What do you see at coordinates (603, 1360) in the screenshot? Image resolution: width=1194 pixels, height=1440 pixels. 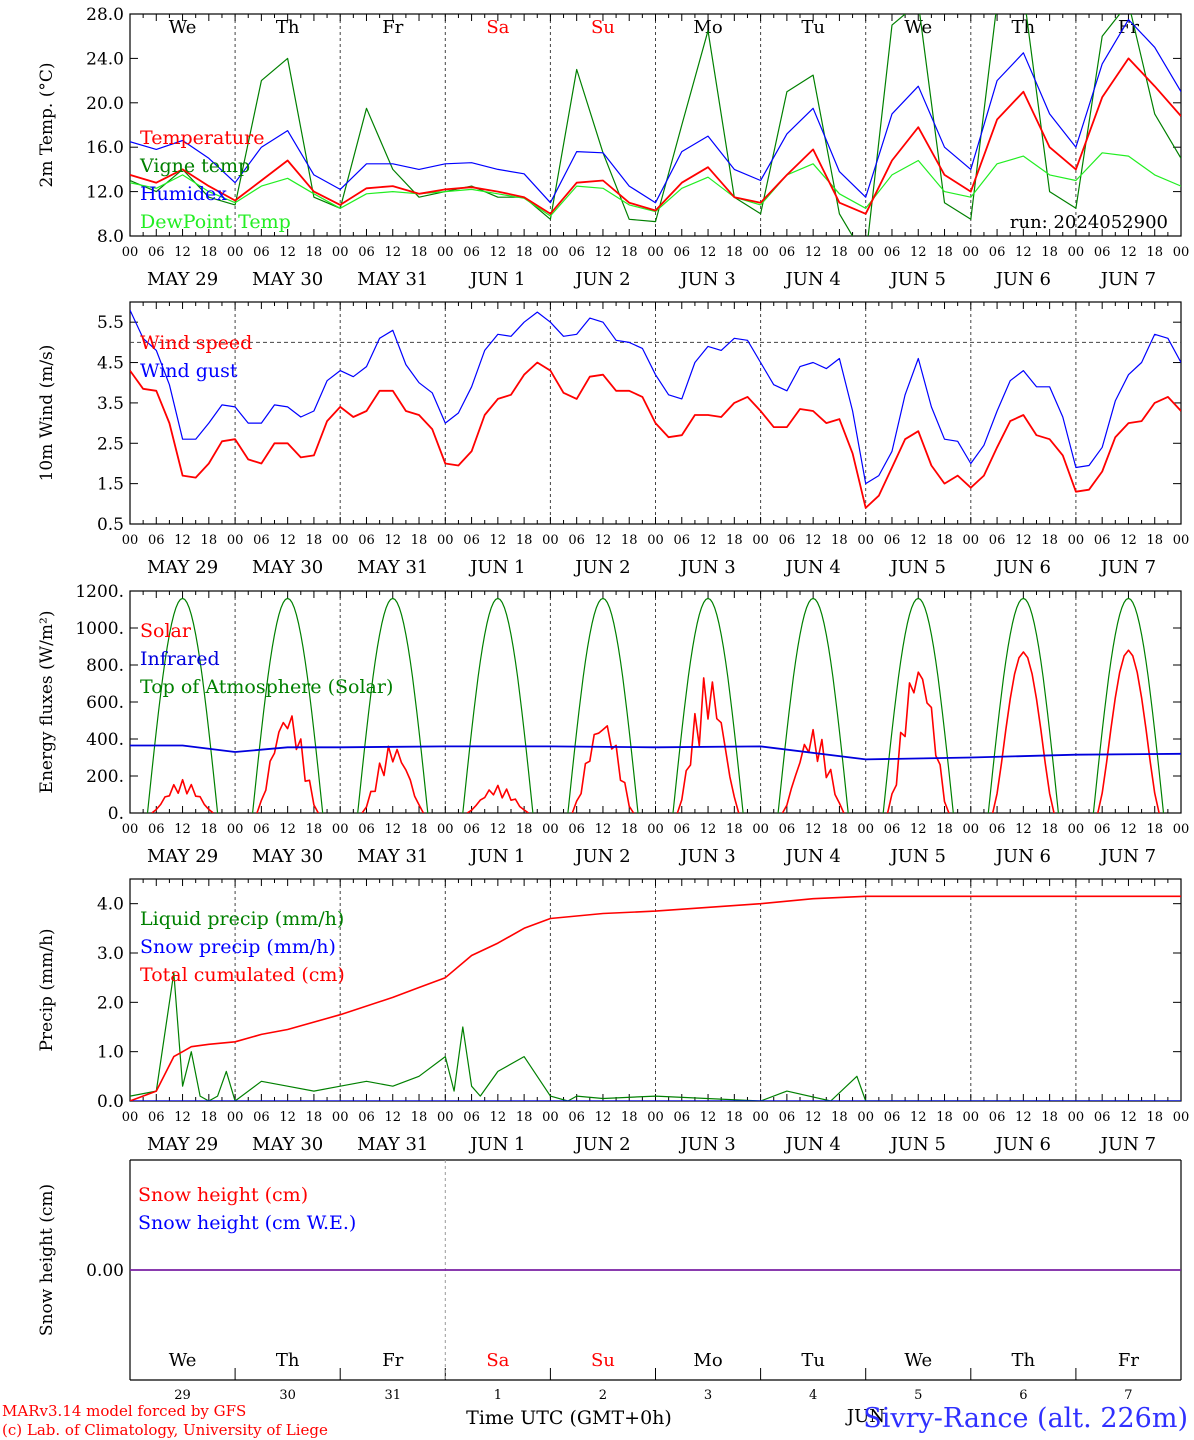 I see `weekday-label: Su` at bounding box center [603, 1360].